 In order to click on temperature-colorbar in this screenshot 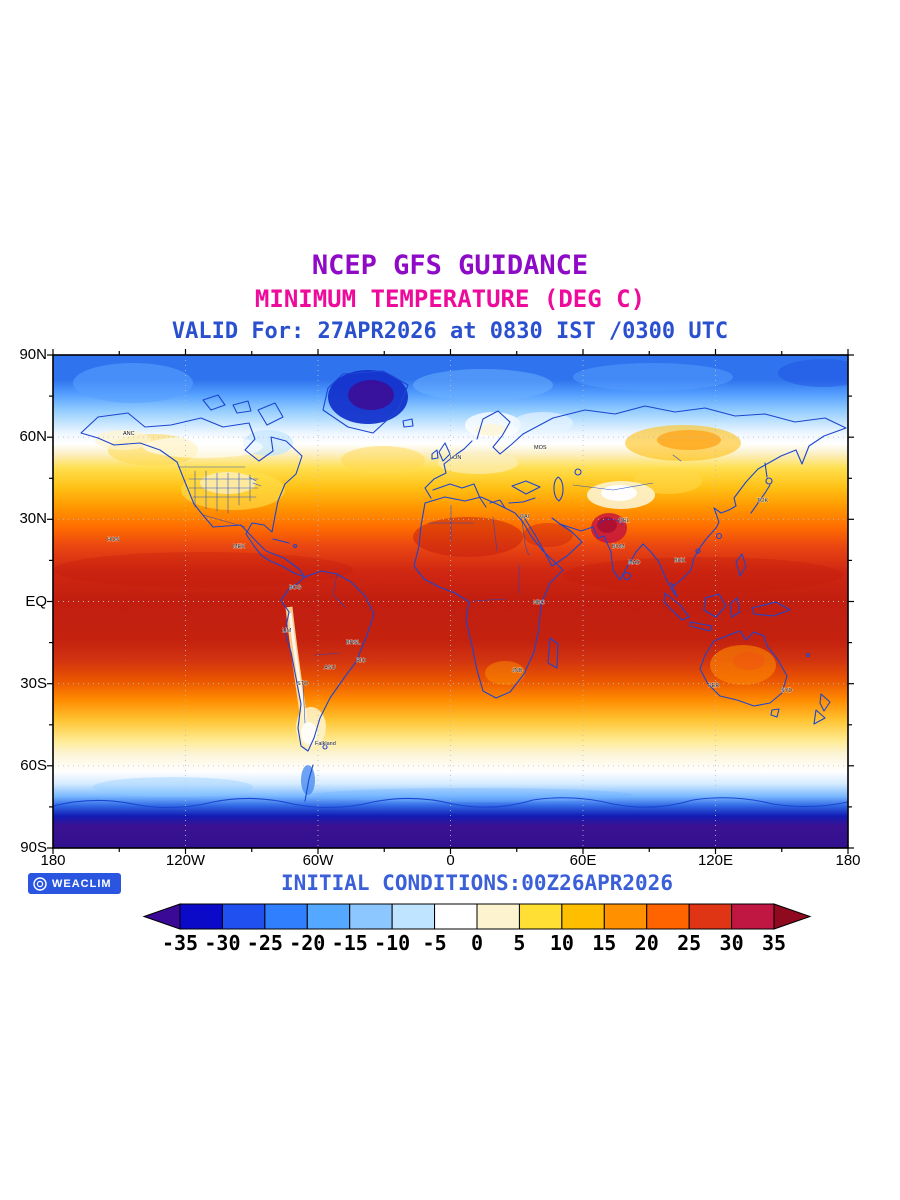, I will do `click(477, 919)`.